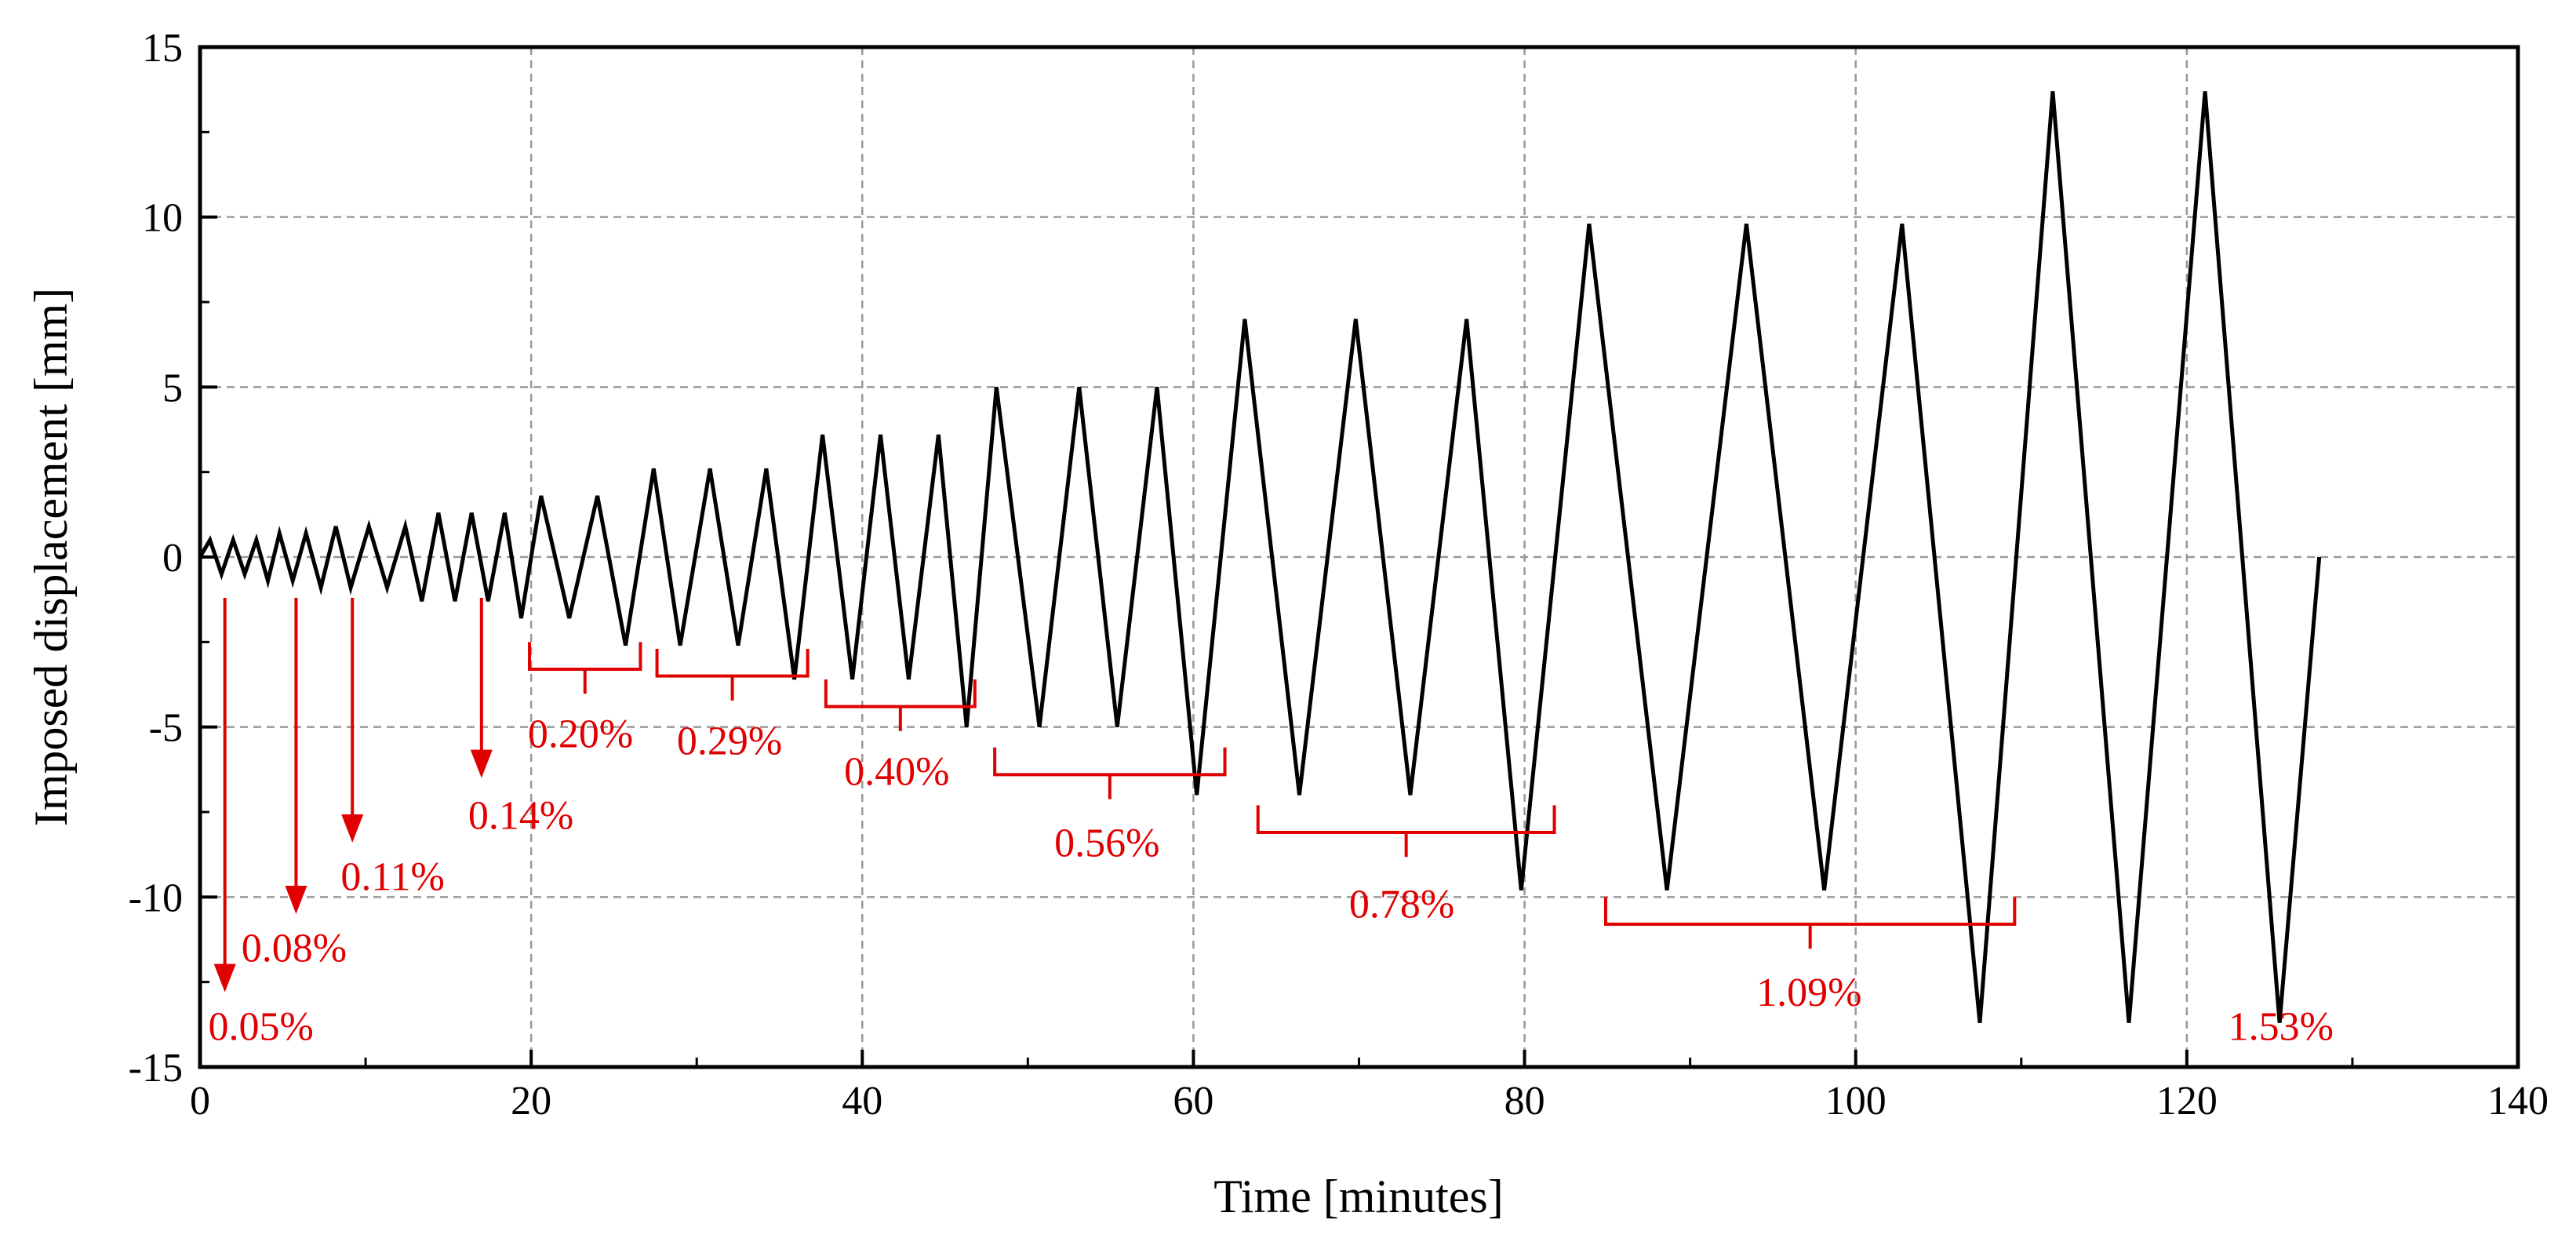  Describe the element at coordinates (172, 388) in the screenshot. I see `y-tick-label: 5` at that location.